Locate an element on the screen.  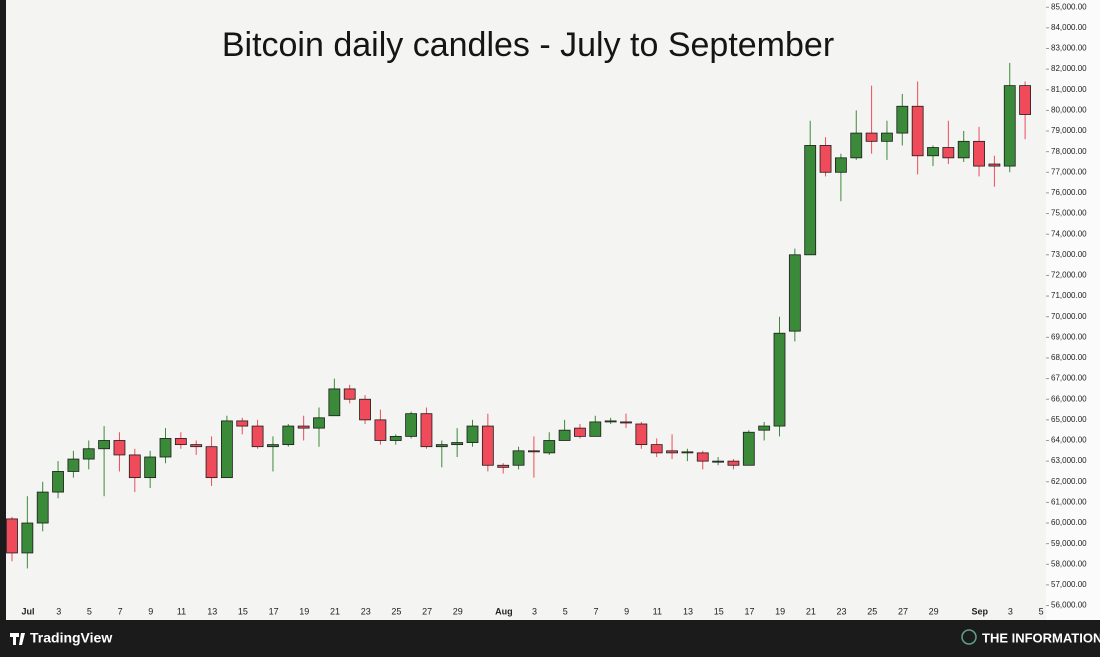
y-tick-label: 61,000.00 is located at coordinates (1069, 502).